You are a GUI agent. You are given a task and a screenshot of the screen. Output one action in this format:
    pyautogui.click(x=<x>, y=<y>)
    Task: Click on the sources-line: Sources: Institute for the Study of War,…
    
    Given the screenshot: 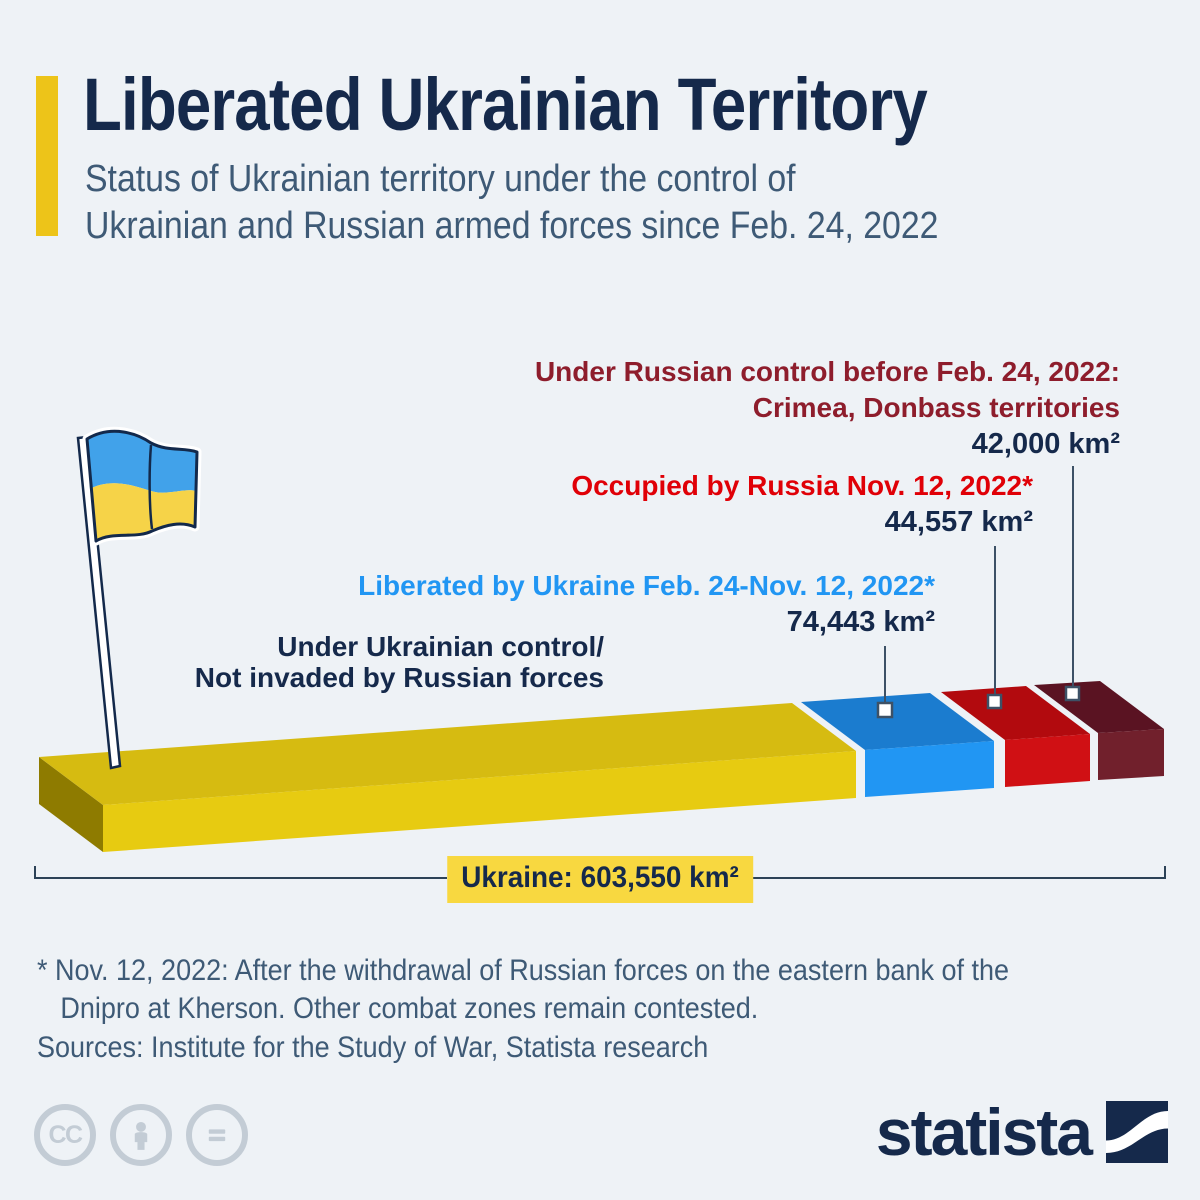 What is the action you would take?
    pyautogui.click(x=373, y=1047)
    